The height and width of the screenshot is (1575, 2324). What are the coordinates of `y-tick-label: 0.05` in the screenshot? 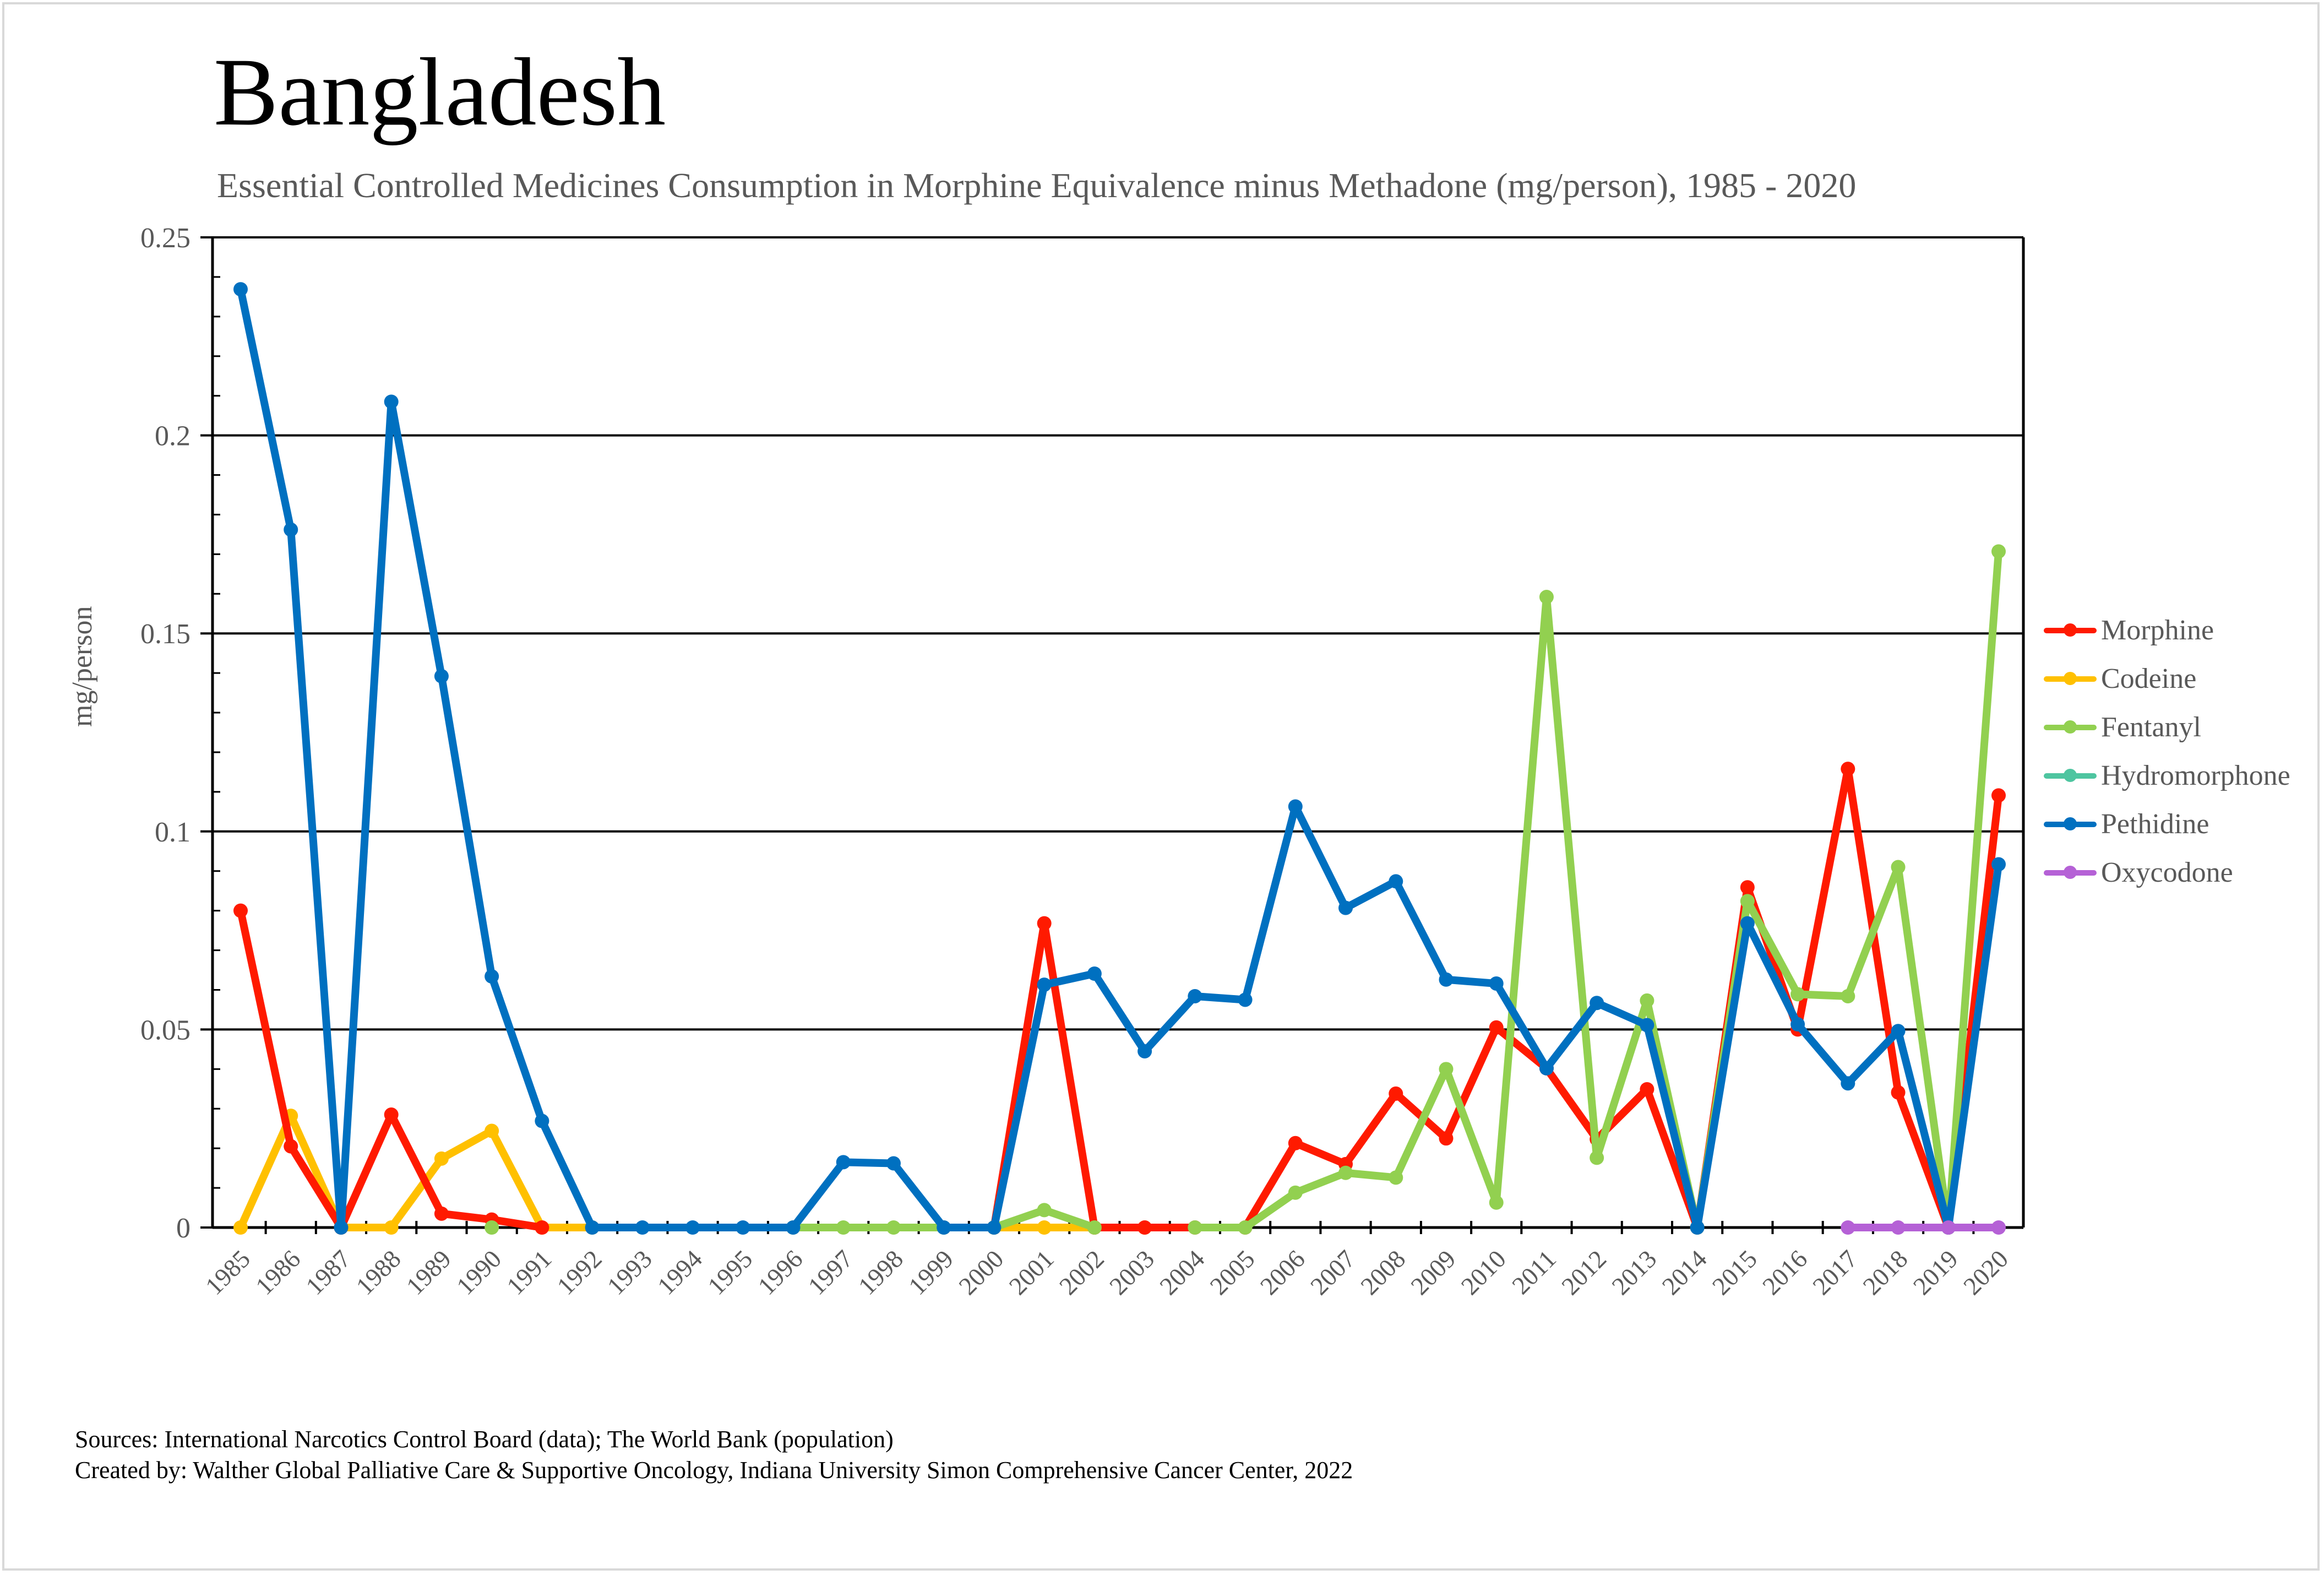 It's located at (165, 1030).